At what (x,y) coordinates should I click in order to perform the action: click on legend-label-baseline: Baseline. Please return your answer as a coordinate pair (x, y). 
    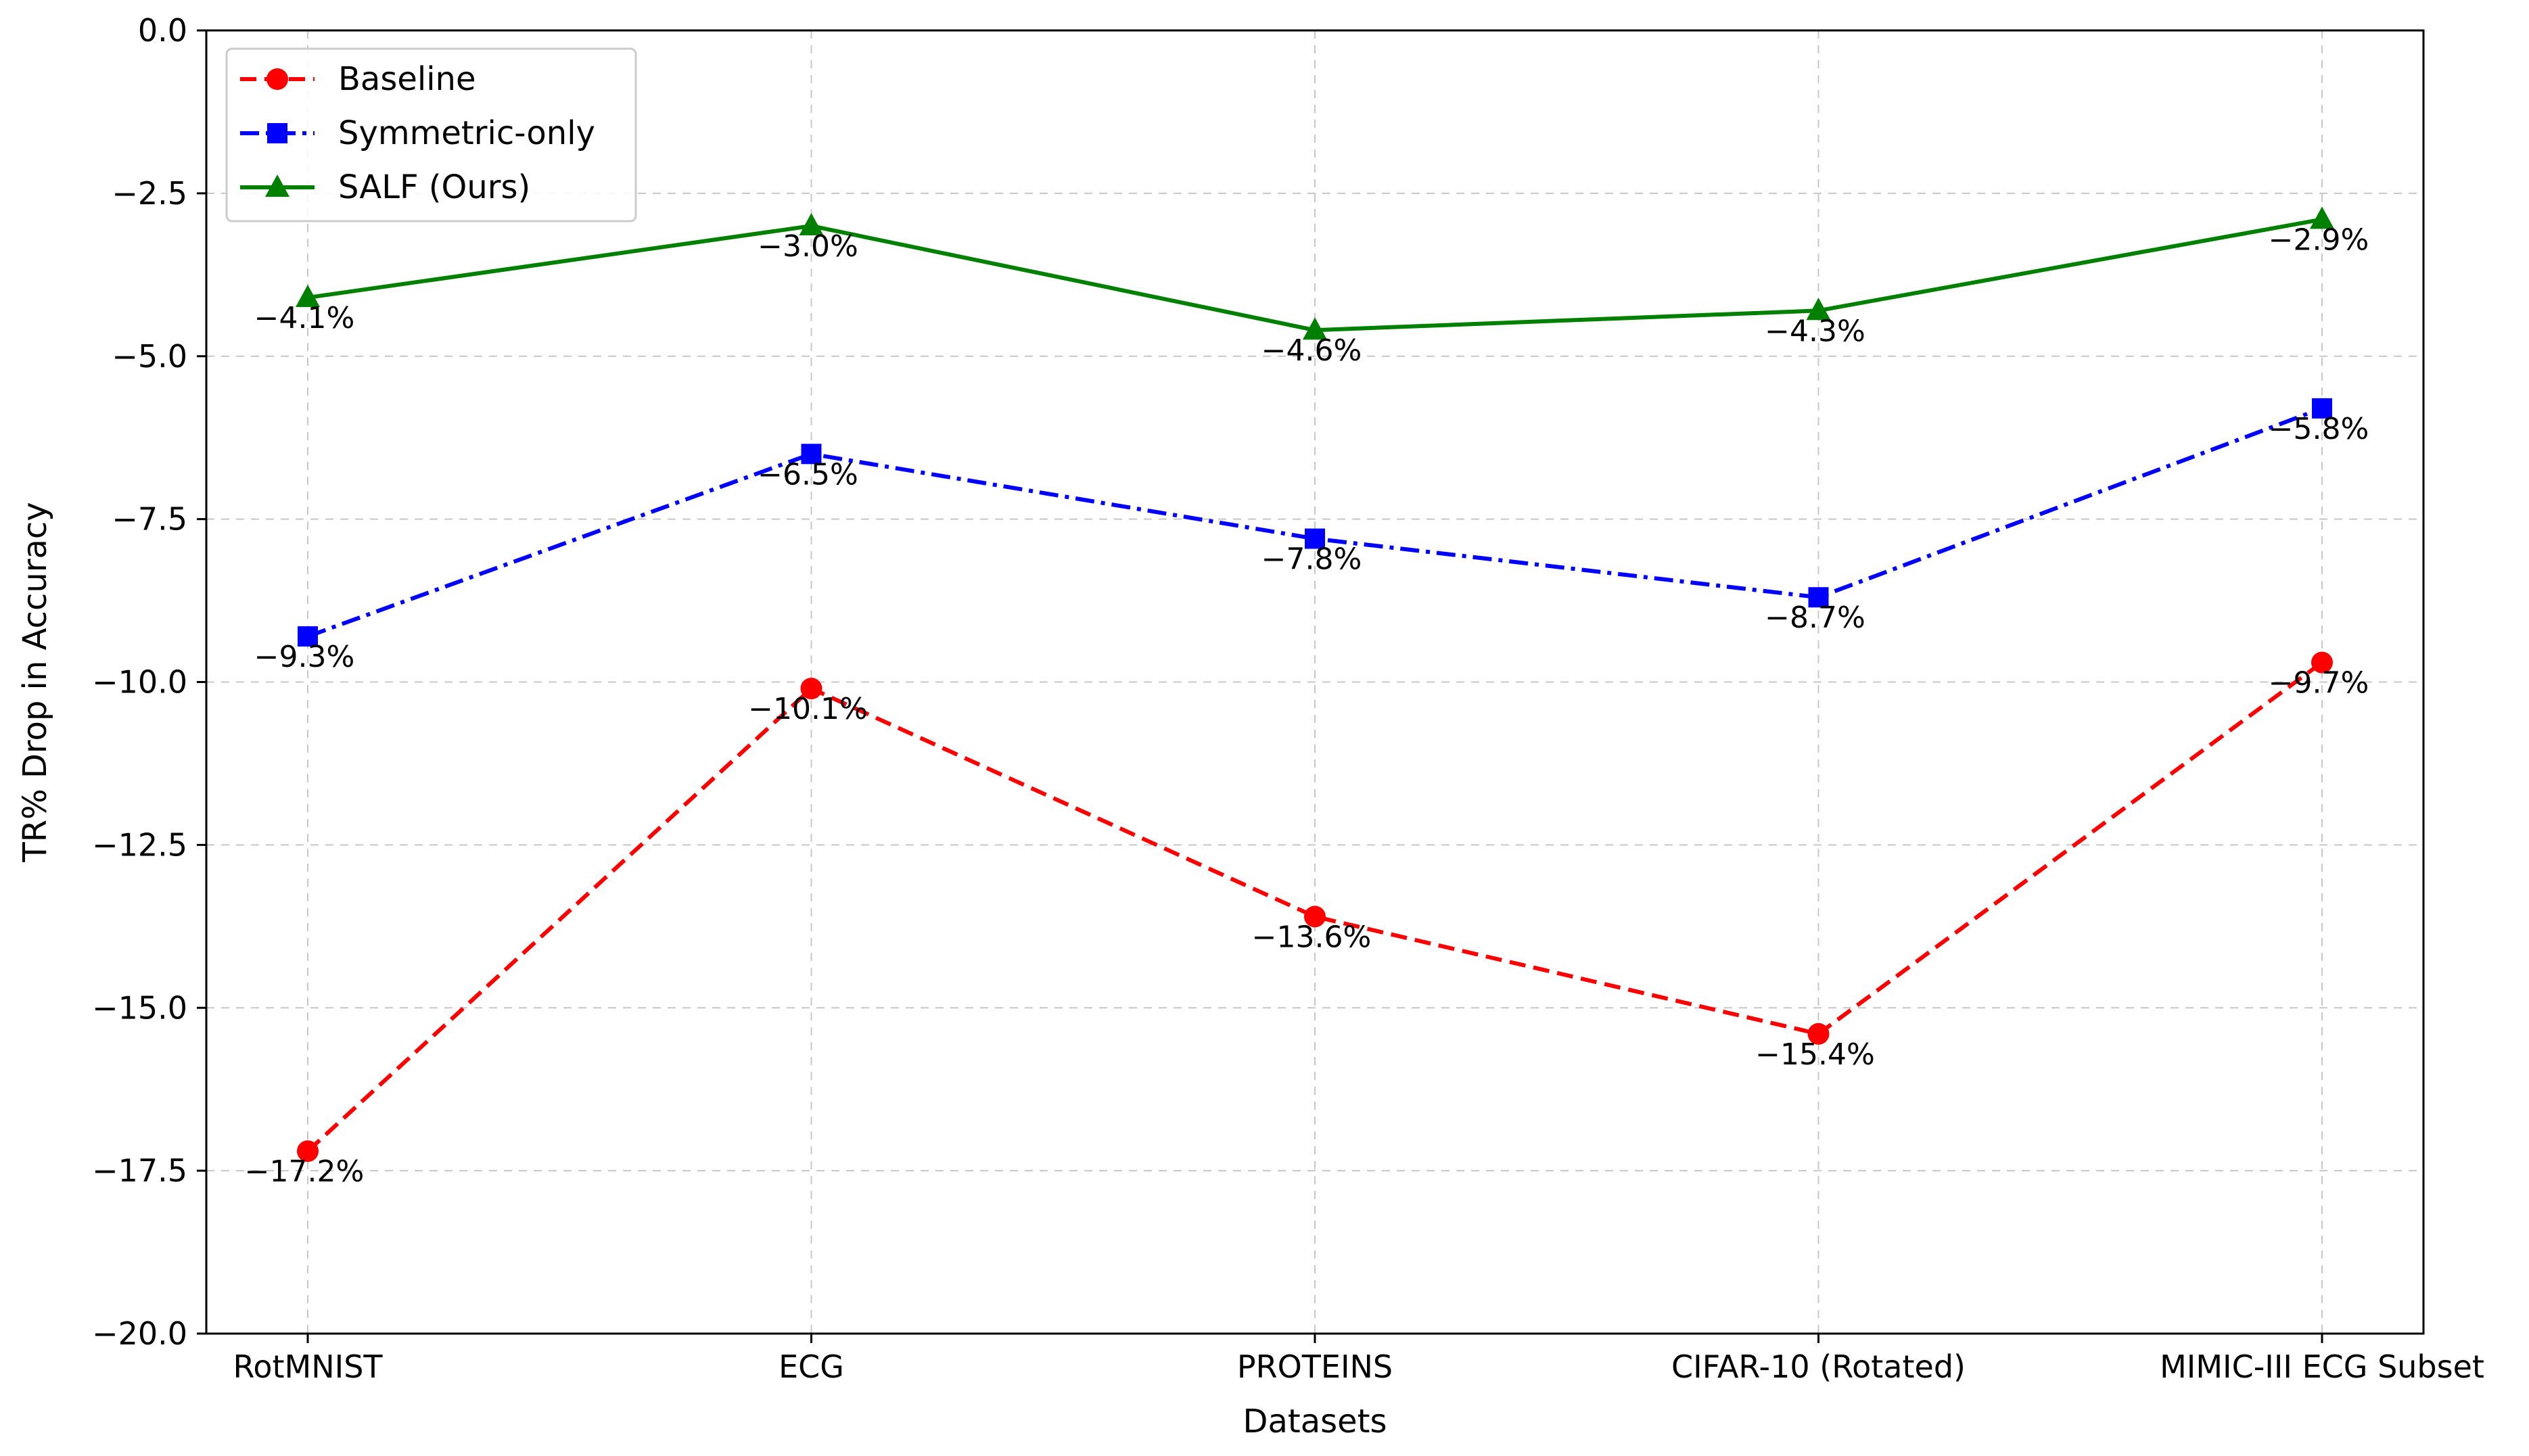
    Looking at the image, I should click on (407, 79).